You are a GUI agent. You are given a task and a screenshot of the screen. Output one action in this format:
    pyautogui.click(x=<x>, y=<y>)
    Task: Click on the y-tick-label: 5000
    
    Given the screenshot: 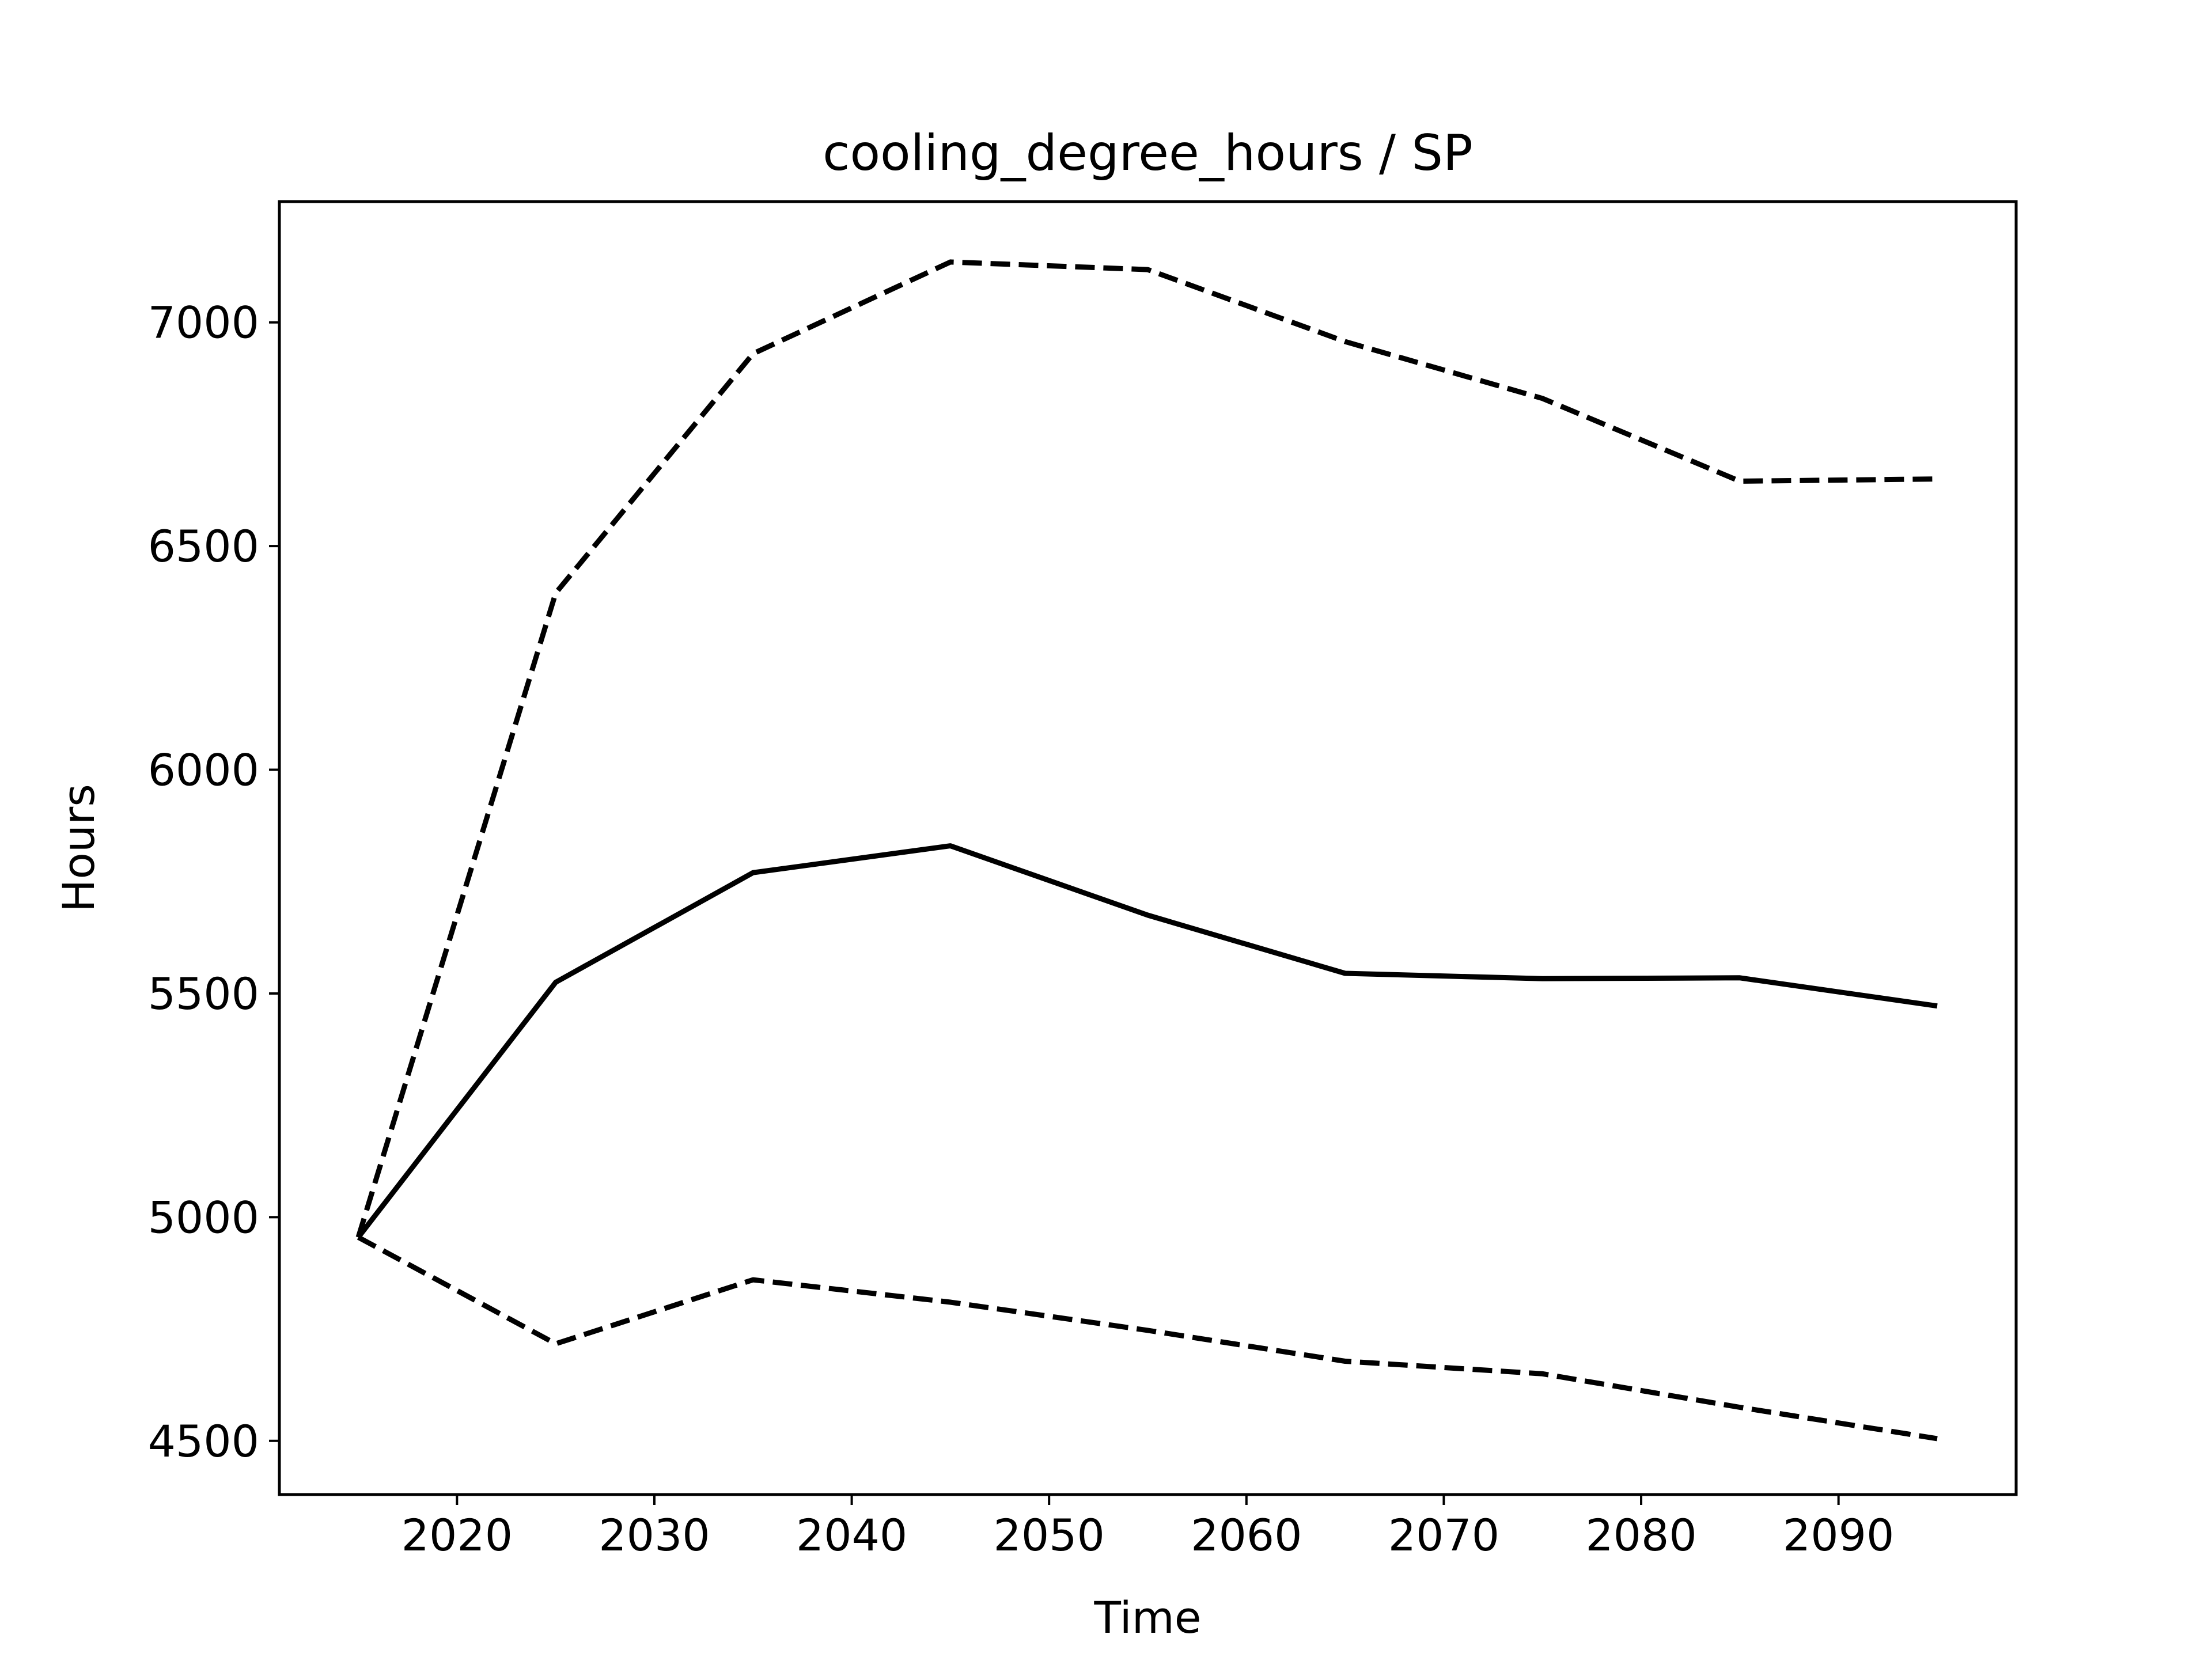 What is the action you would take?
    pyautogui.click(x=203, y=1217)
    